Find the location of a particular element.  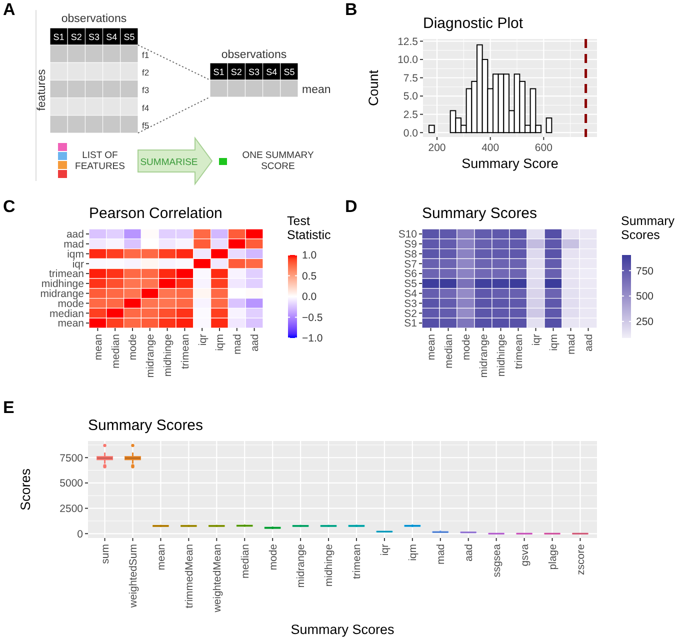

y-tick-label: 2500 is located at coordinates (72, 508).